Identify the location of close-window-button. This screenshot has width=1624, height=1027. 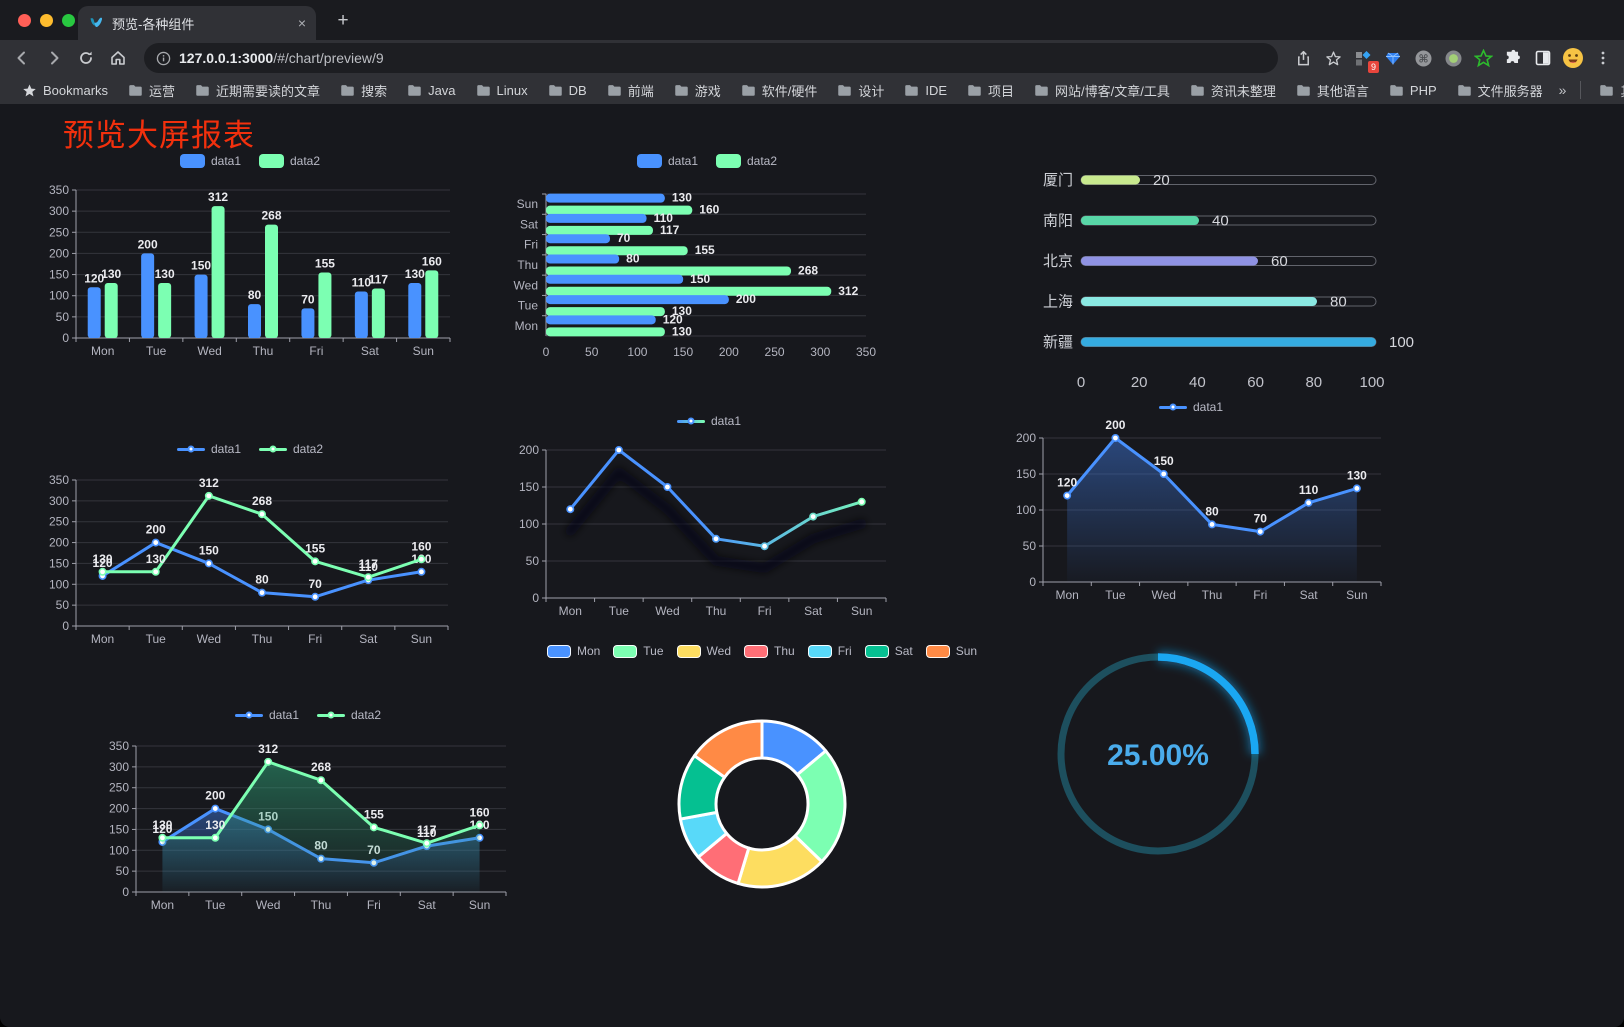
(24, 20).